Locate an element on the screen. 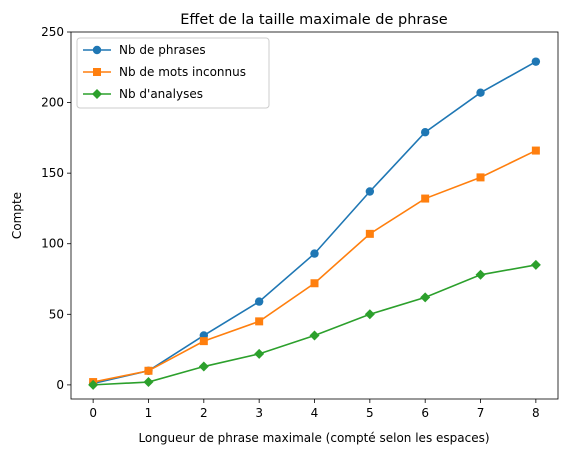 Image resolution: width=571 pixels, height=455 pixels. y-tick-label: 50 is located at coordinates (56, 314).